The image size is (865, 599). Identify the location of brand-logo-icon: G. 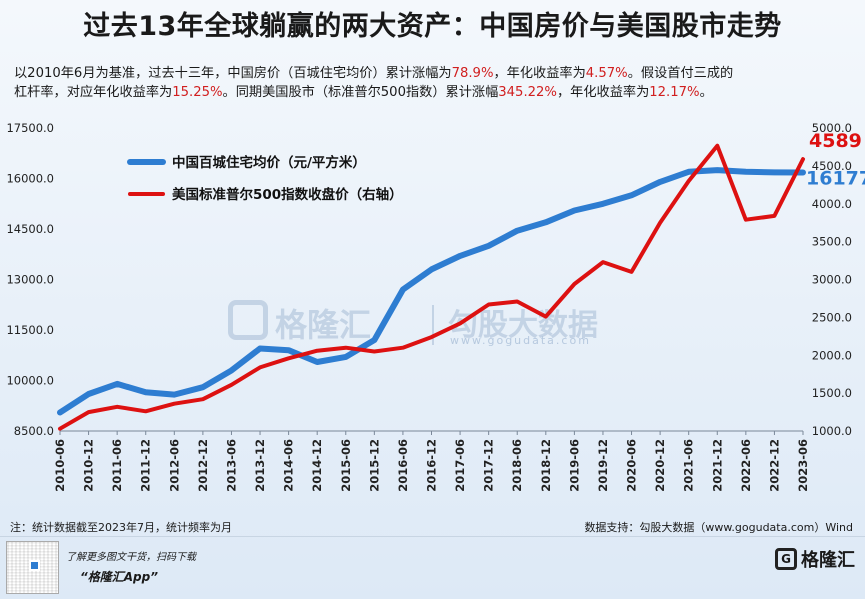
(786, 559).